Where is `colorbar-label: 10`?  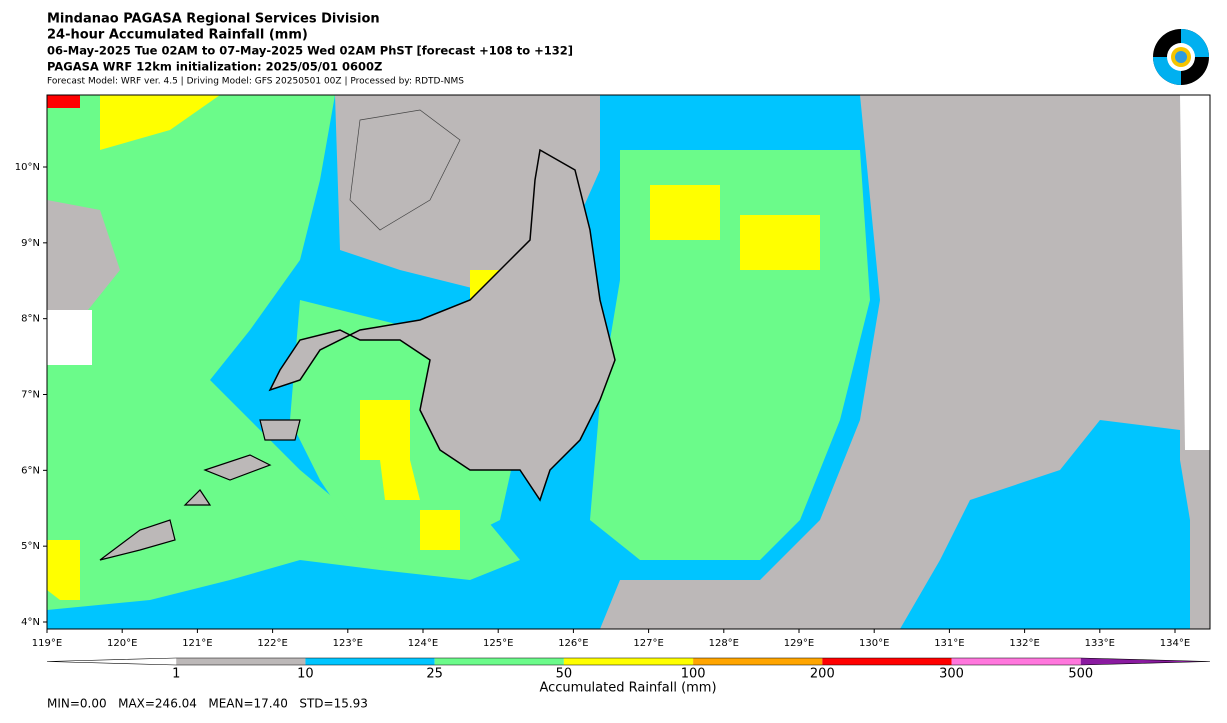
colorbar-label: 10 is located at coordinates (305, 674).